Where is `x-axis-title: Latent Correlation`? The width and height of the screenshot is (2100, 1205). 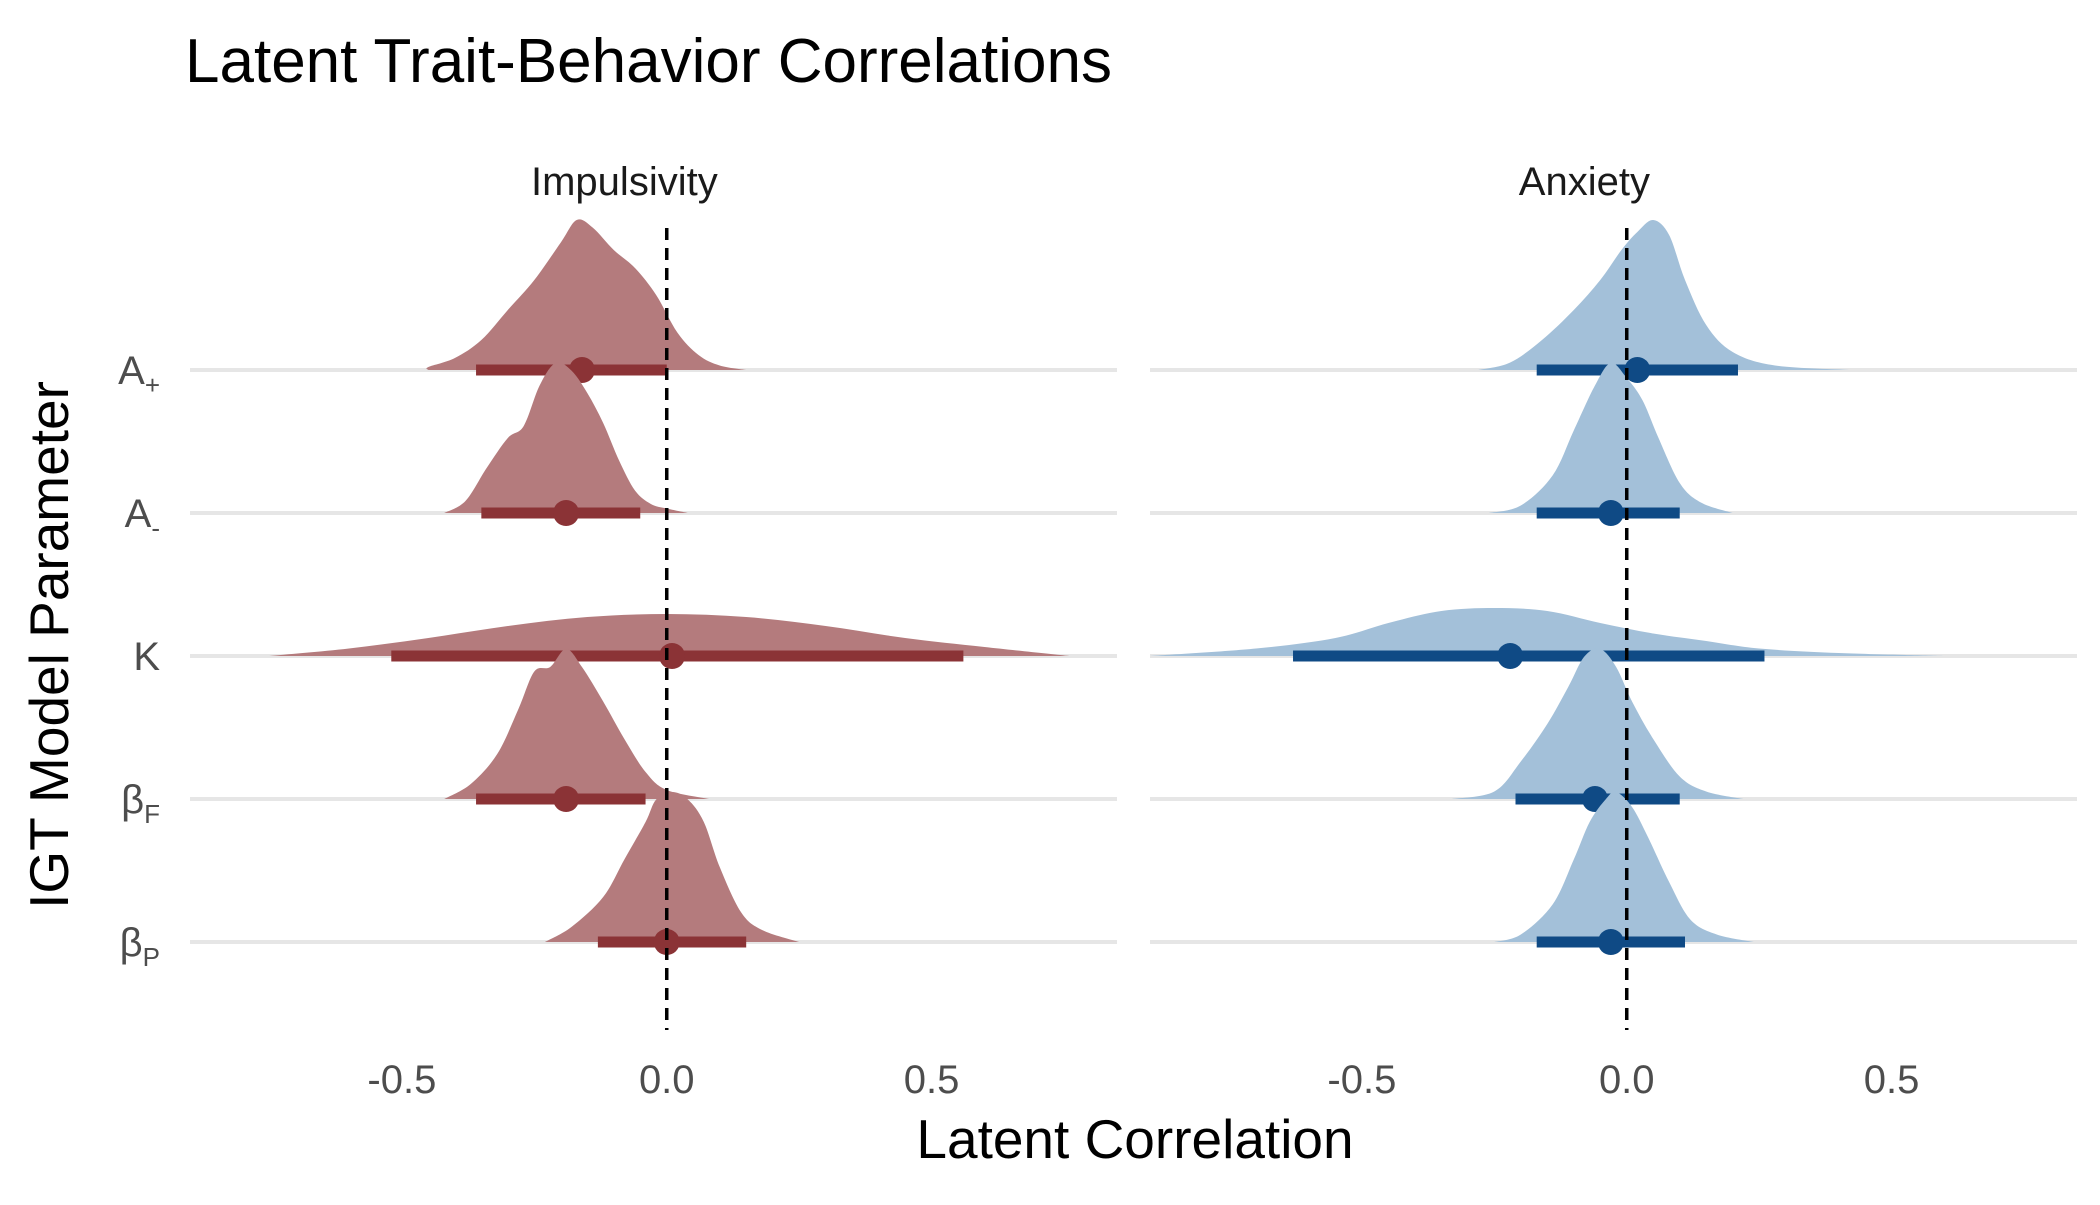 x-axis-title: Latent Correlation is located at coordinates (1134, 1139).